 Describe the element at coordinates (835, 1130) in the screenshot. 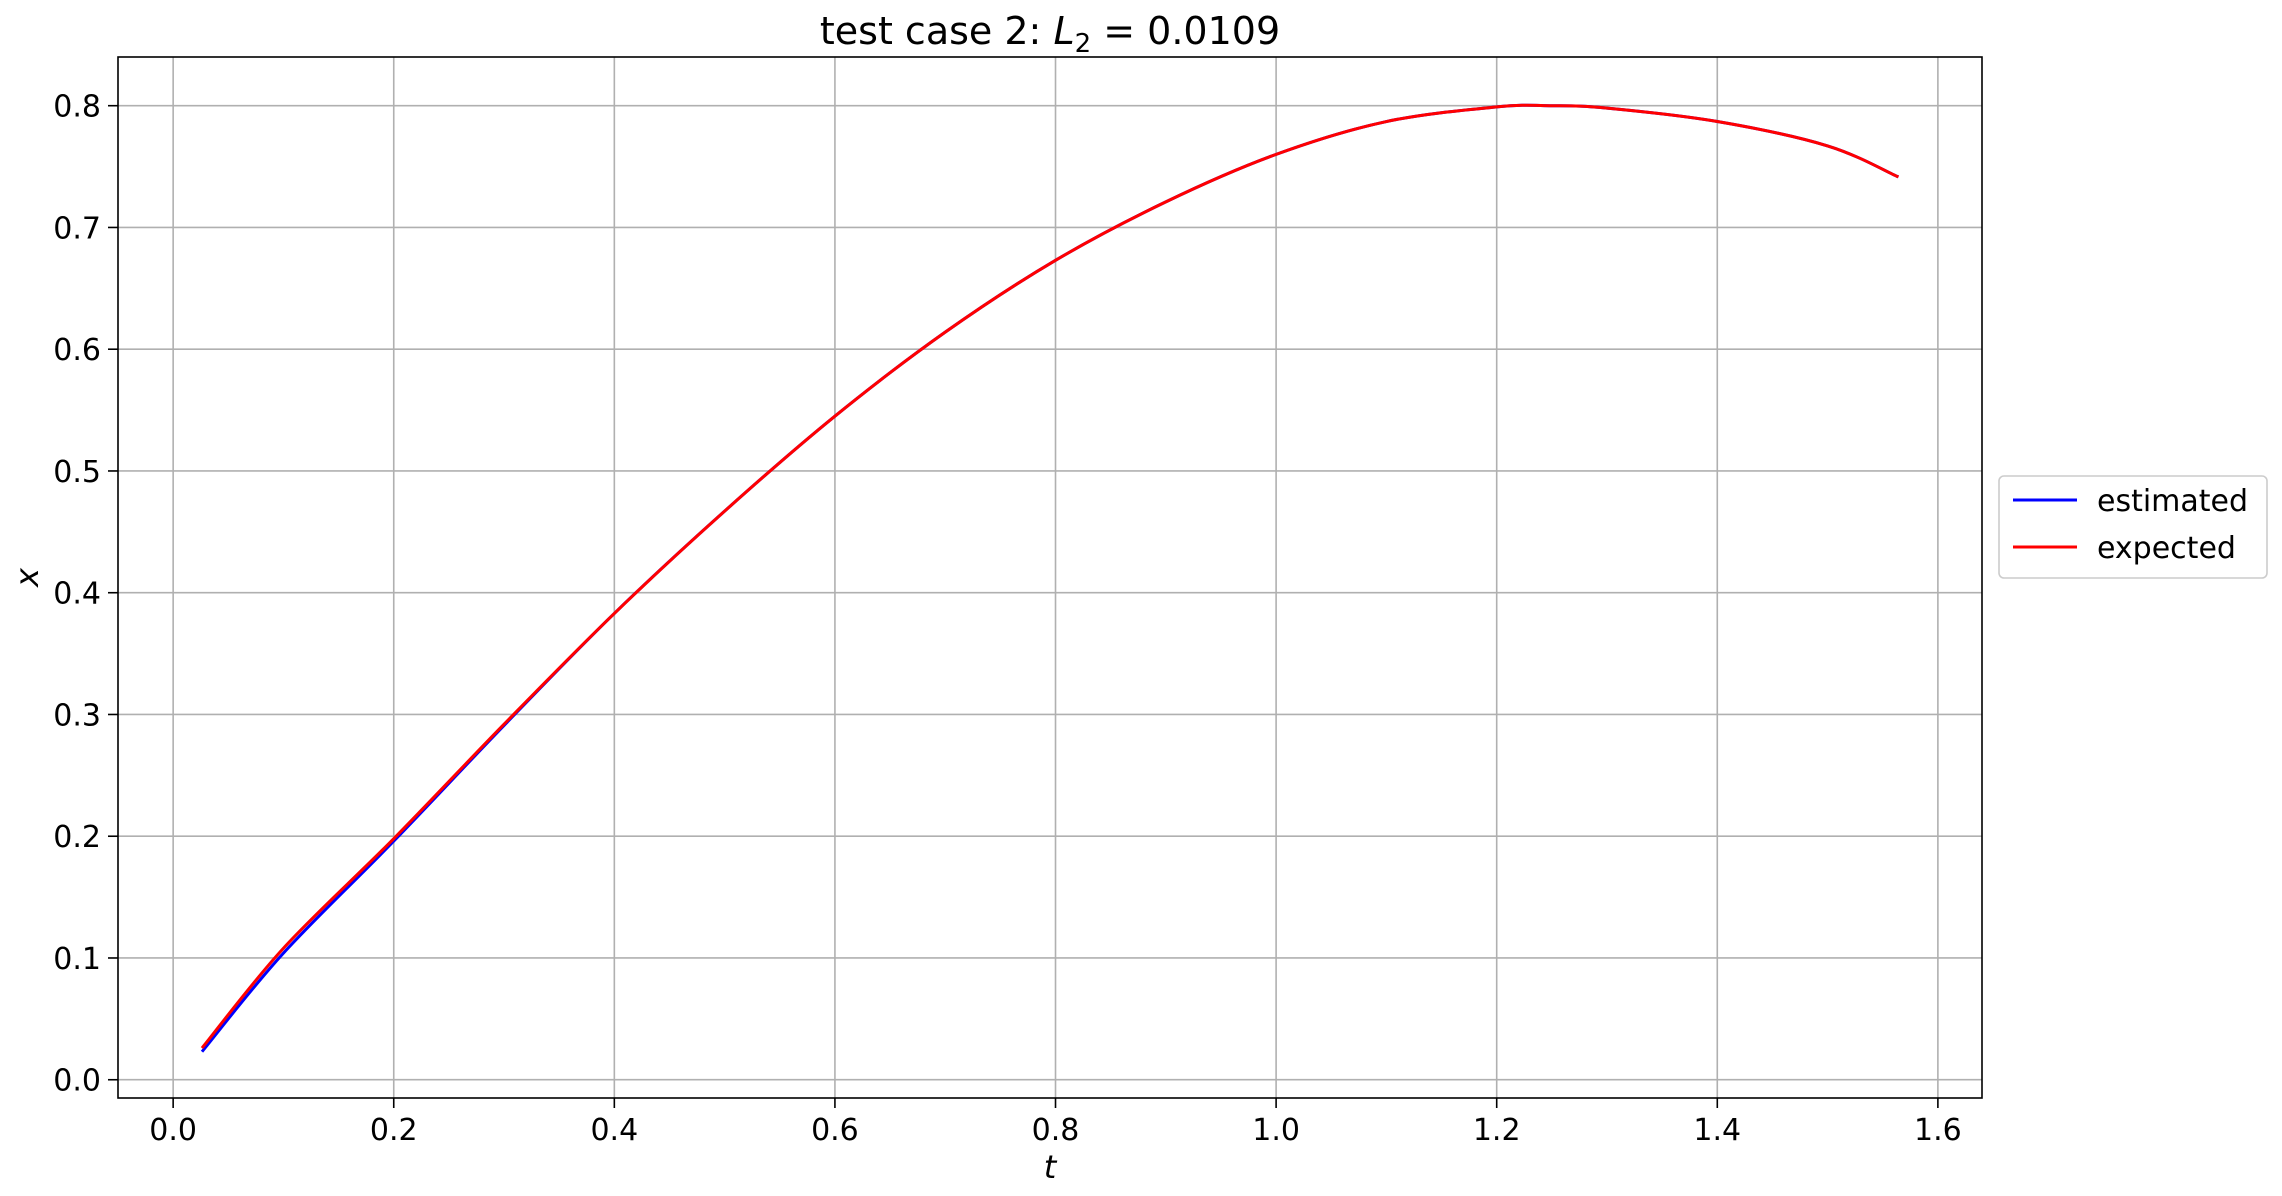

I see `x-tick-label: 0.6` at that location.